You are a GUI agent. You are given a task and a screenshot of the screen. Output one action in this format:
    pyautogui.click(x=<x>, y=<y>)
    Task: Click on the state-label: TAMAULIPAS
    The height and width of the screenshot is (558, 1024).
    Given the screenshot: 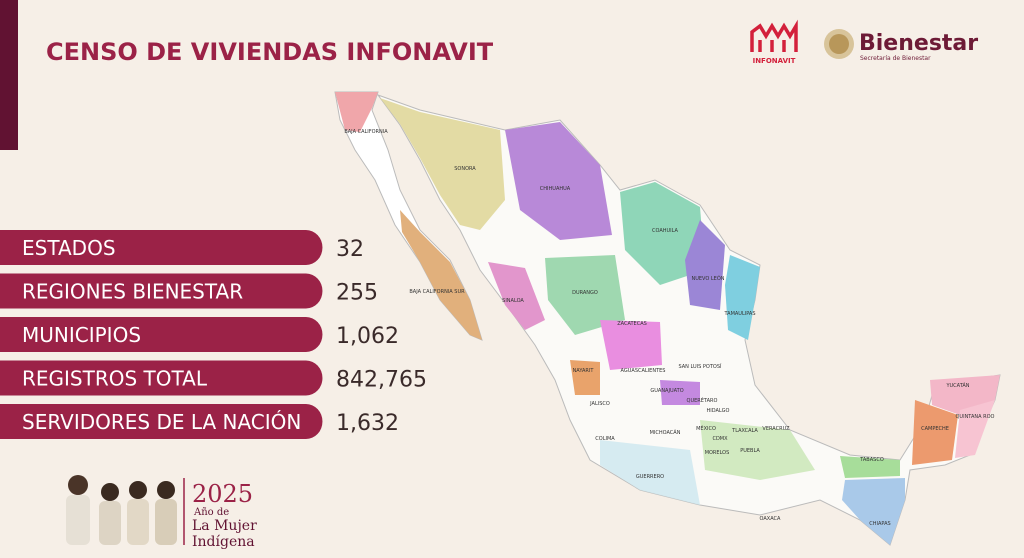 What is the action you would take?
    pyautogui.click(x=739, y=314)
    